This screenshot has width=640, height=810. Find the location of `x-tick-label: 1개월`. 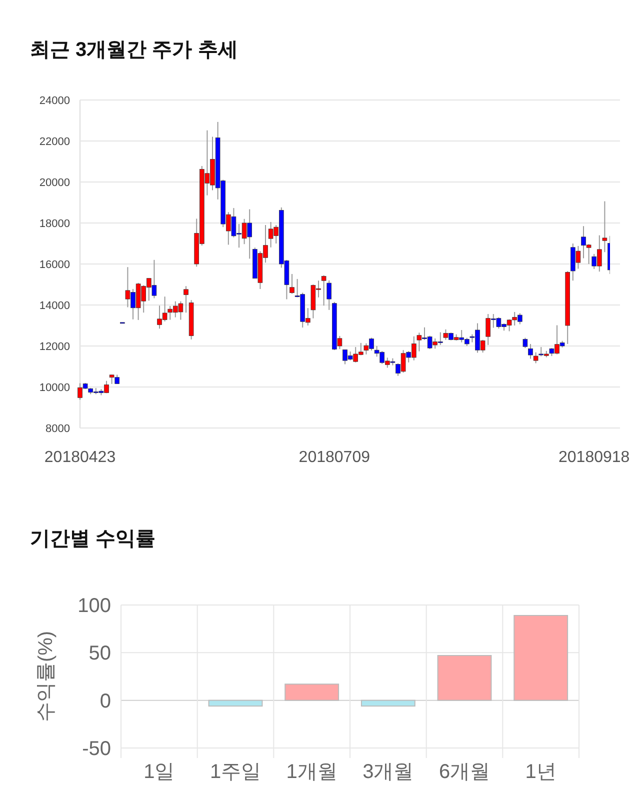

x-tick-label: 1개월 is located at coordinates (312, 772).